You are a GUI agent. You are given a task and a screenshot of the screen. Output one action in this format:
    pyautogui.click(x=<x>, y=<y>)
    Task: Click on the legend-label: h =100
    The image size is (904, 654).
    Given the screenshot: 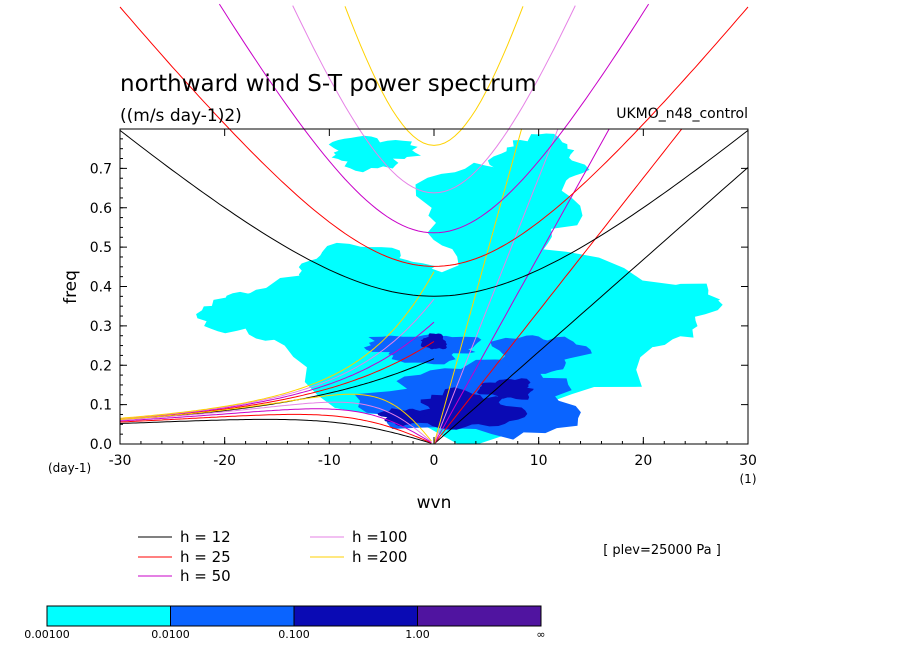 What is the action you would take?
    pyautogui.click(x=379, y=537)
    